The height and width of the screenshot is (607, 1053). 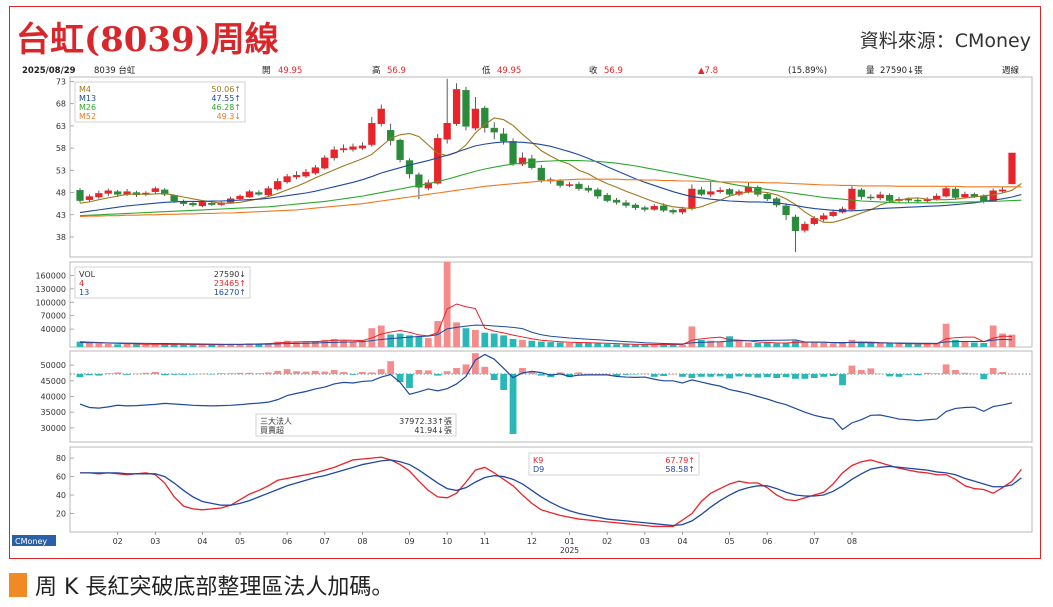 I want to click on x-tick-label-4: 06, so click(x=287, y=541).